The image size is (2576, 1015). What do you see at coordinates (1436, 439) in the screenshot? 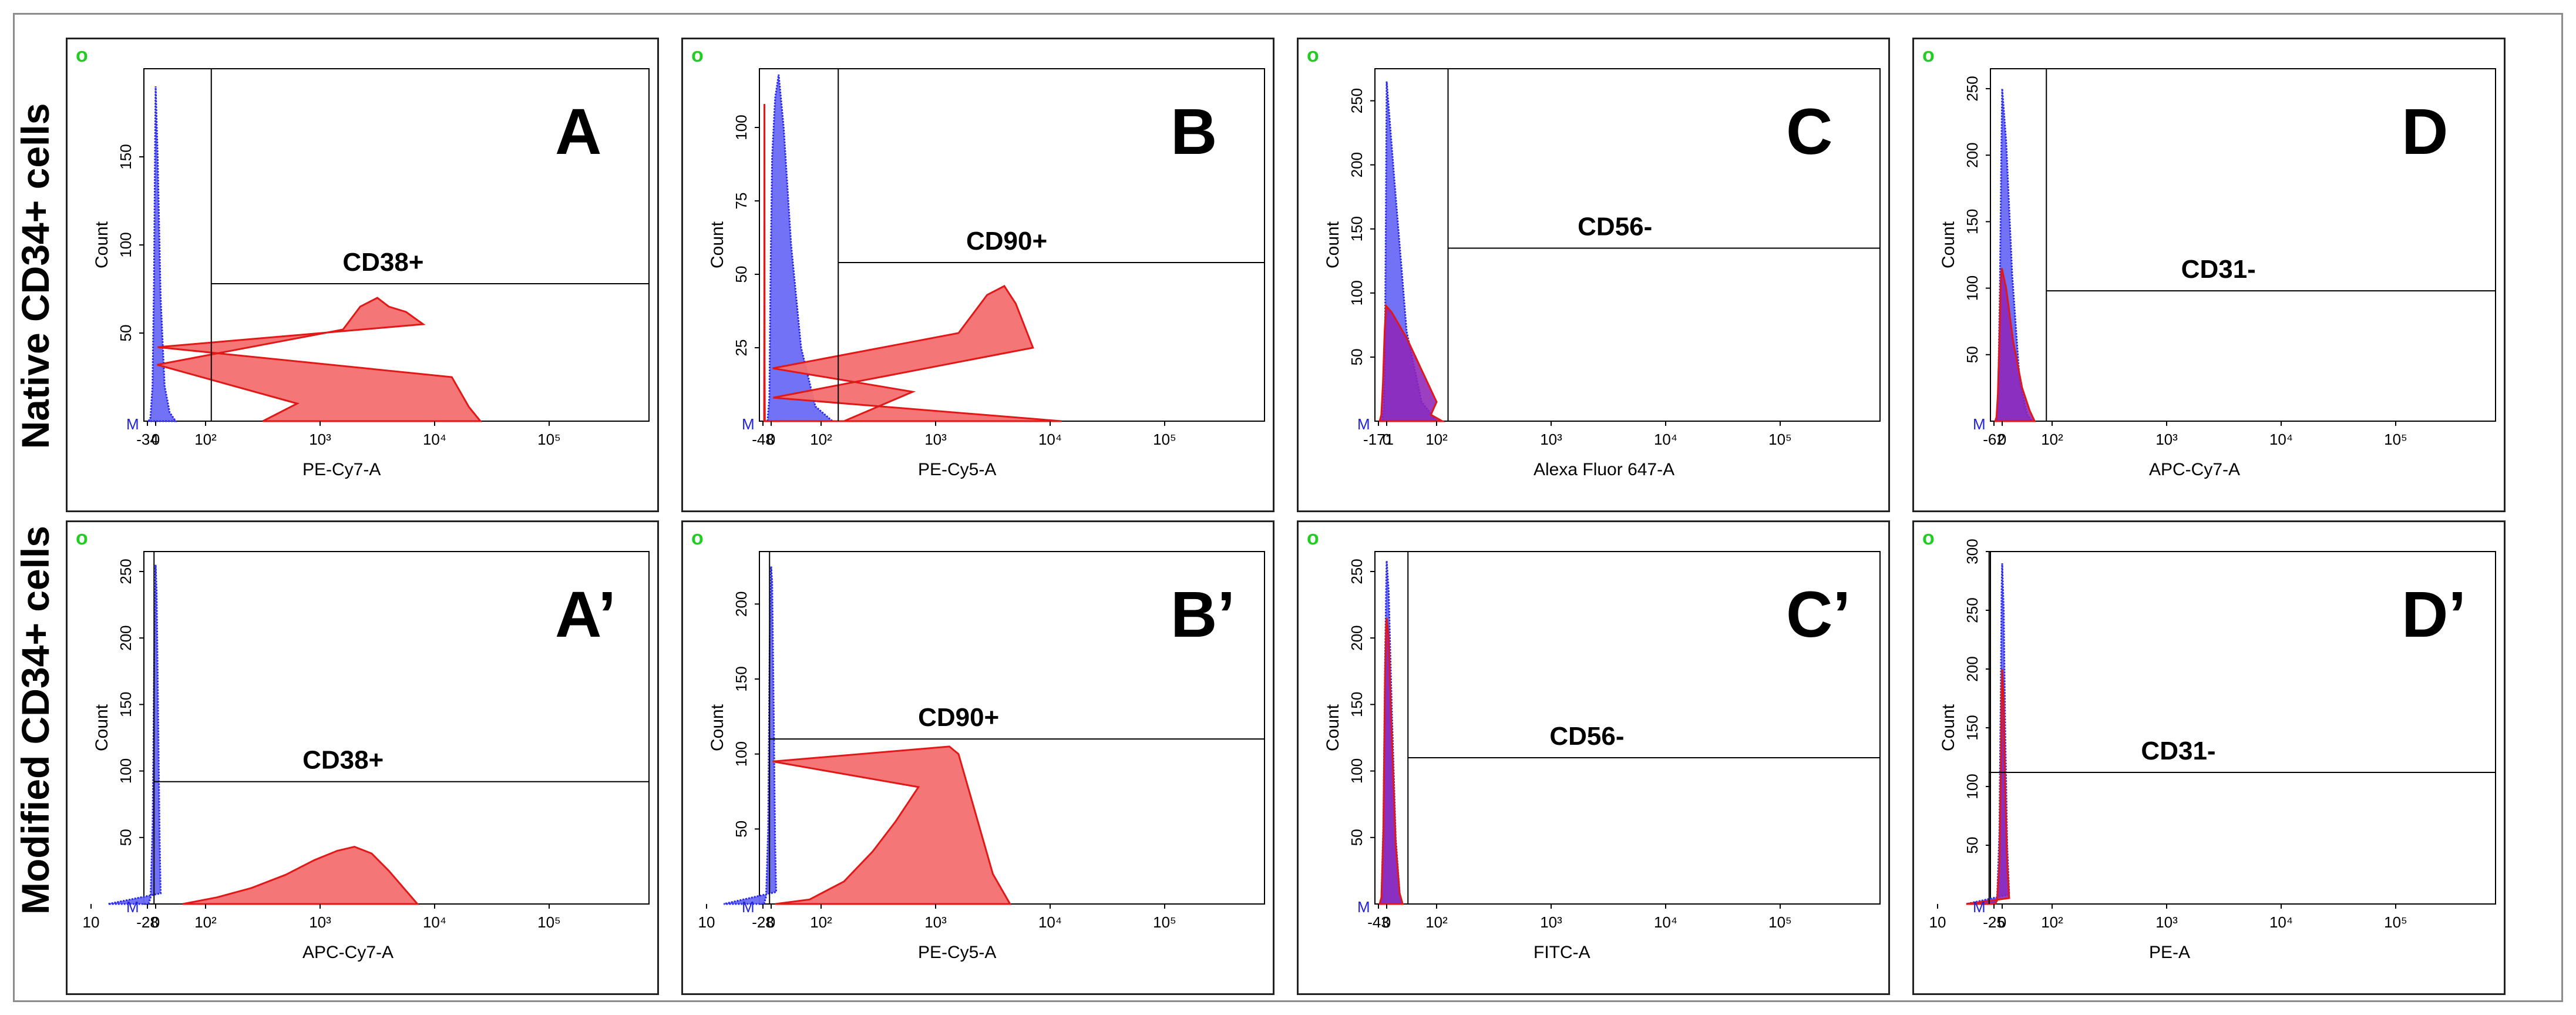
I see `x-tick-label-c: 10²` at bounding box center [1436, 439].